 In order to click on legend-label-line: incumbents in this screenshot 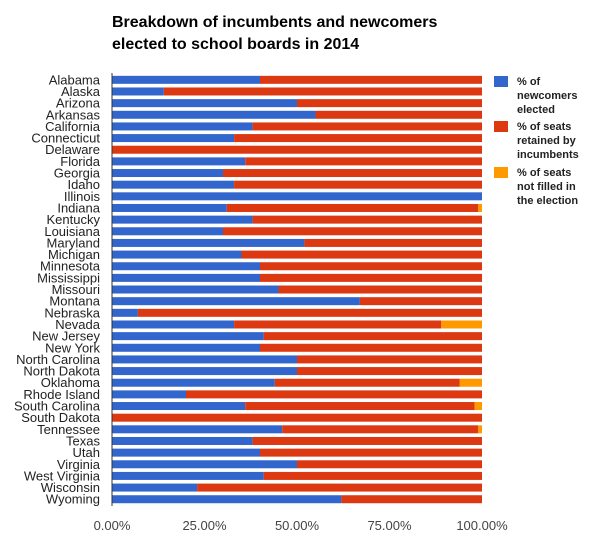, I will do `click(548, 155)`.